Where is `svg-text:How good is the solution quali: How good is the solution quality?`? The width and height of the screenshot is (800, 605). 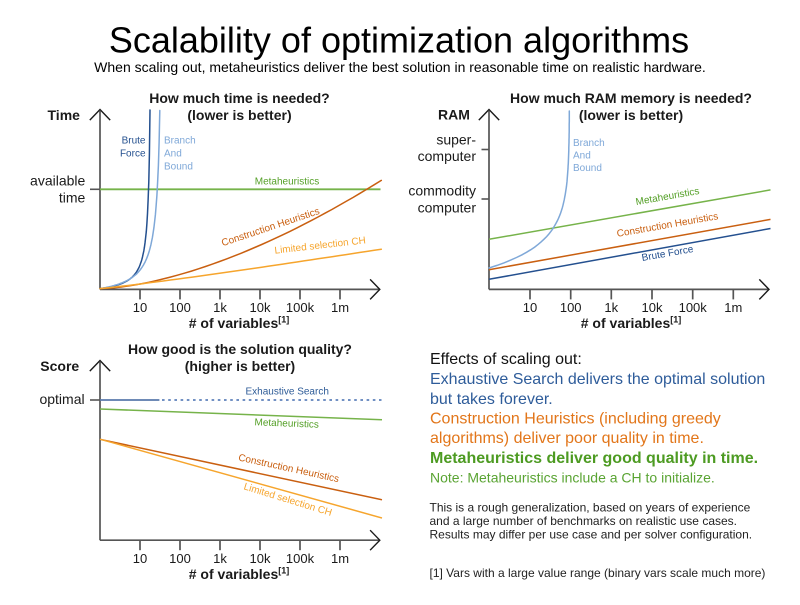
svg-text:How good is the solution quali: How good is the solution quality? is located at coordinates (240, 349).